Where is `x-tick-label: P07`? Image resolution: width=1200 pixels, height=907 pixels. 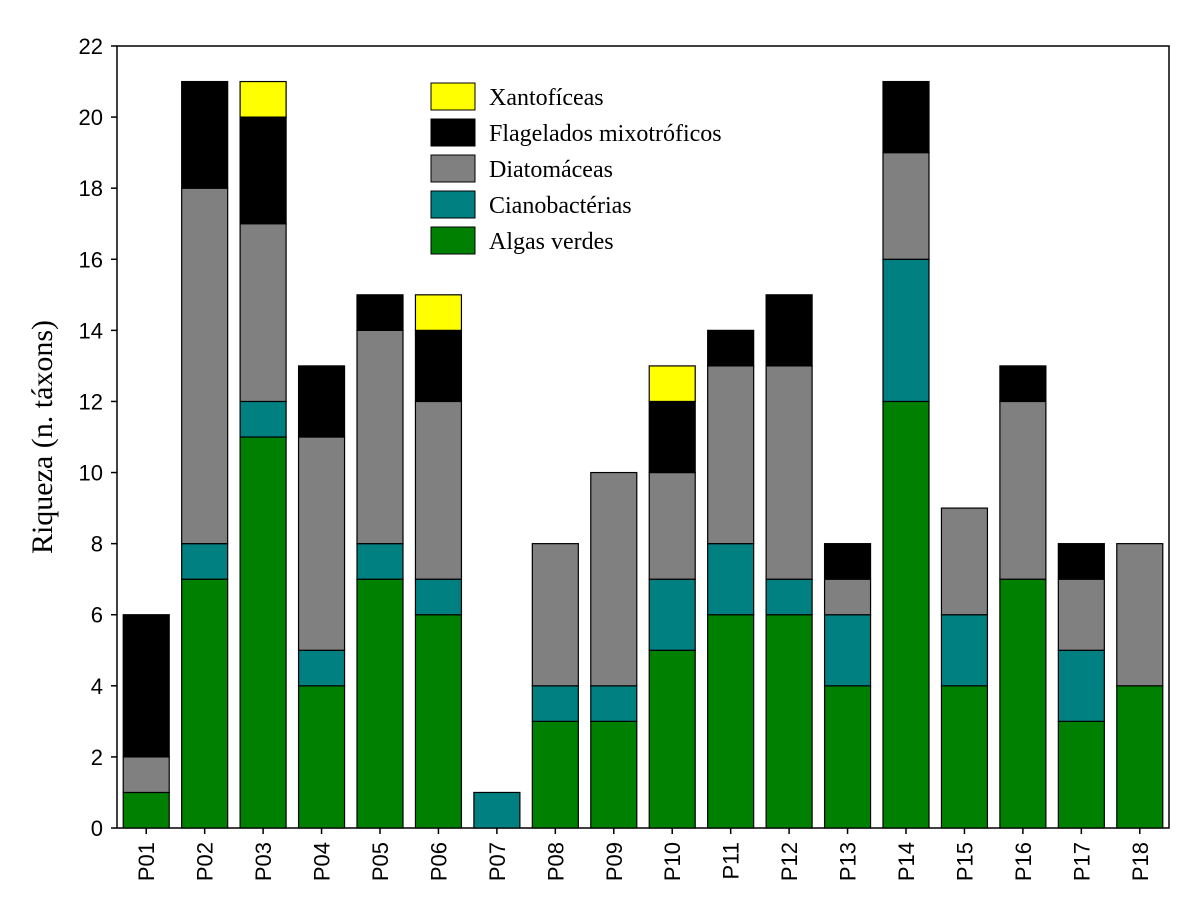 x-tick-label: P07 is located at coordinates (497, 861).